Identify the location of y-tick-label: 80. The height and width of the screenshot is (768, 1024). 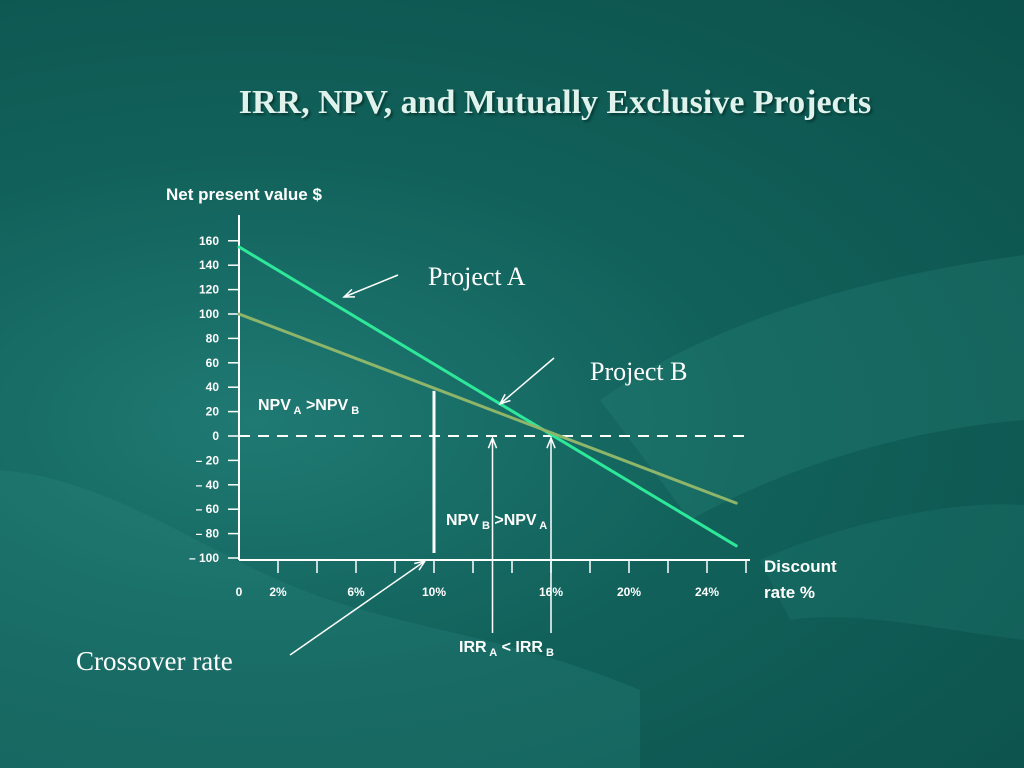
(213, 338).